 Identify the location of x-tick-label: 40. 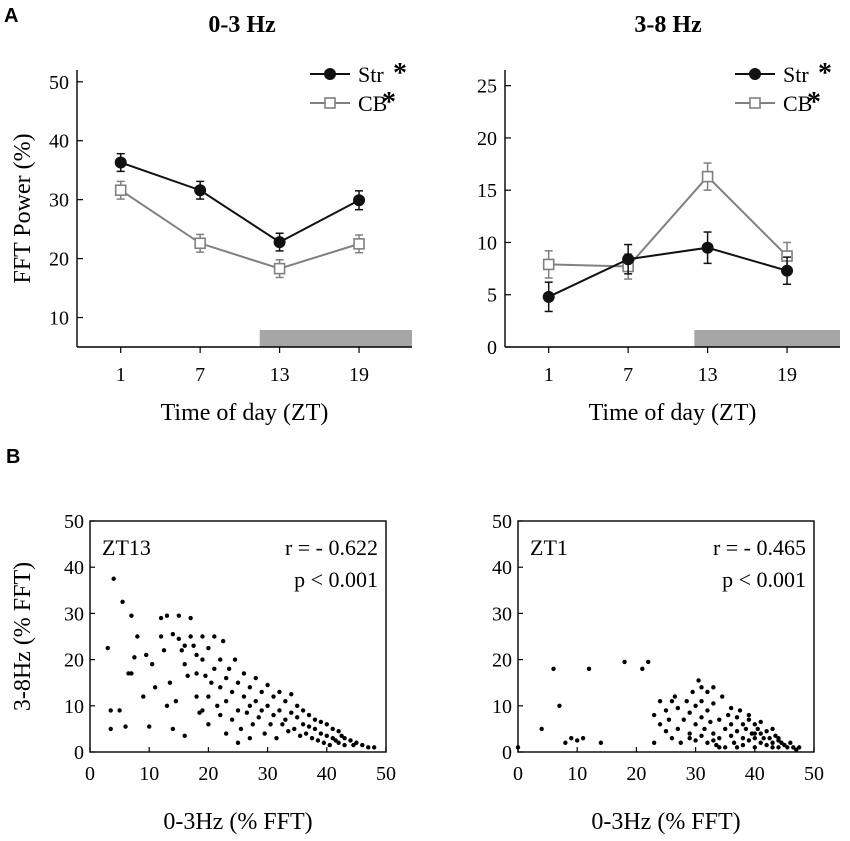
(755, 774).